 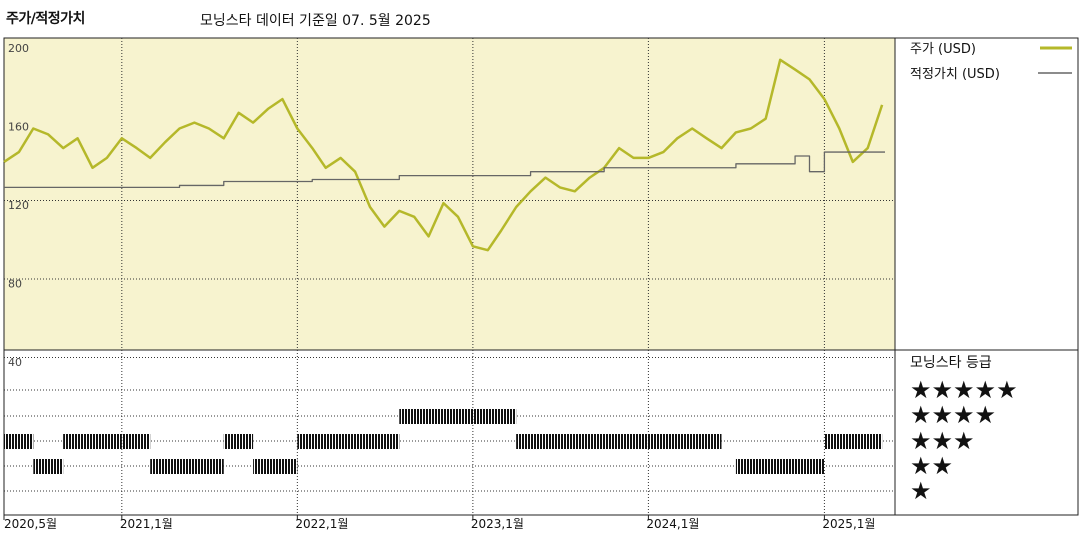 I want to click on rating-history-bars, so click(x=443, y=441).